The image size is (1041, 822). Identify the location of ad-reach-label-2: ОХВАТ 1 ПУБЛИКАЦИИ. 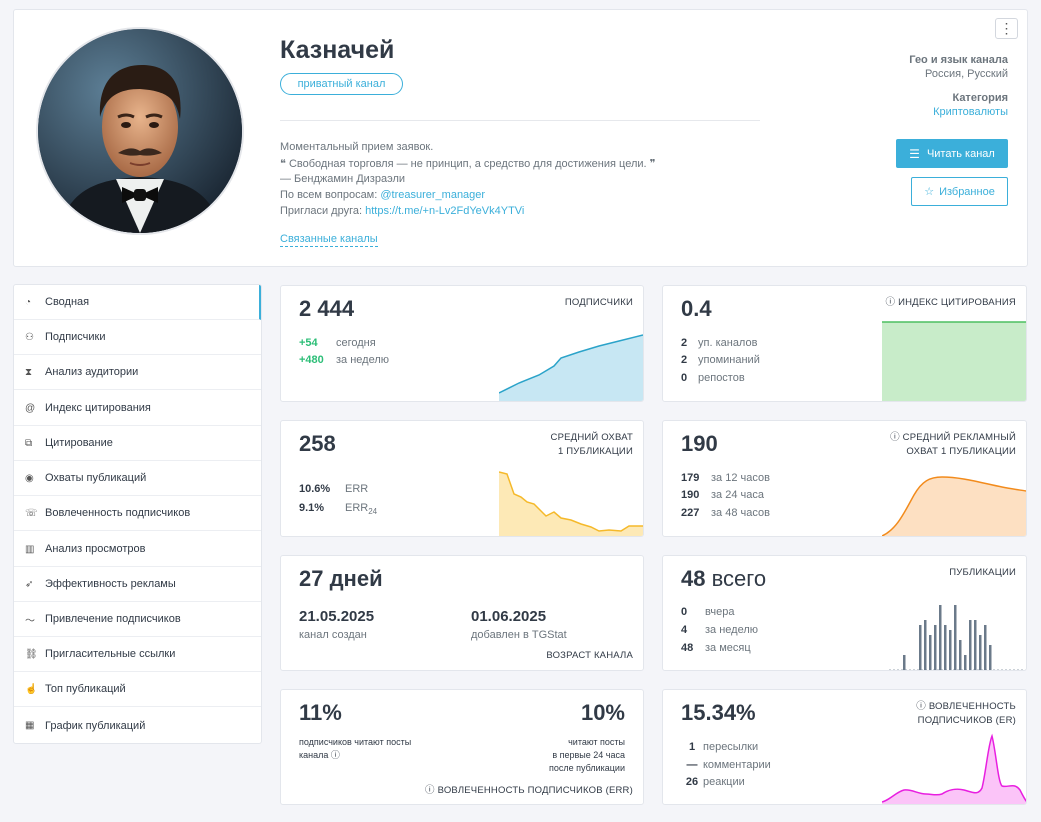
(961, 451).